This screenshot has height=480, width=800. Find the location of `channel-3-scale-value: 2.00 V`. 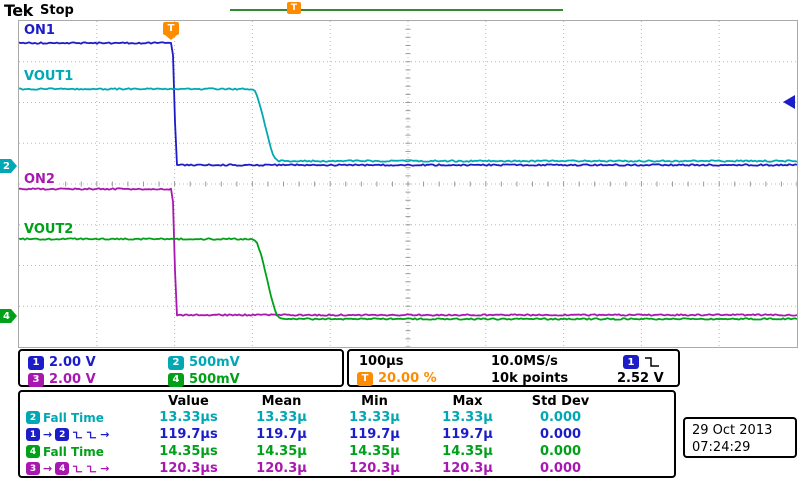

channel-3-scale-value: 2.00 V is located at coordinates (72, 379).